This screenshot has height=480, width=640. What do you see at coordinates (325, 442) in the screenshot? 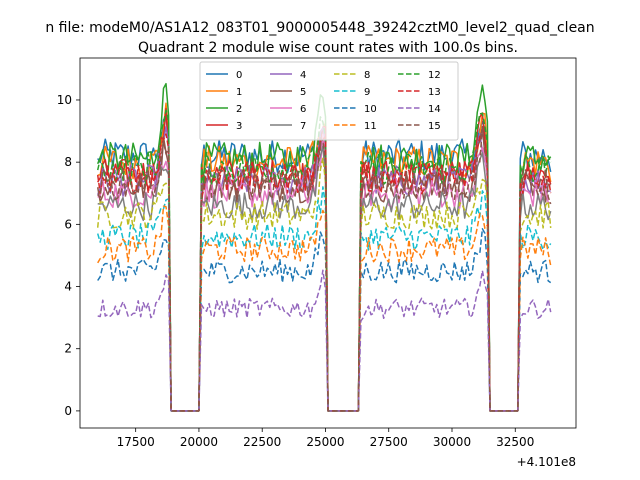
I see `x-tick-label: 25000` at bounding box center [325, 442].